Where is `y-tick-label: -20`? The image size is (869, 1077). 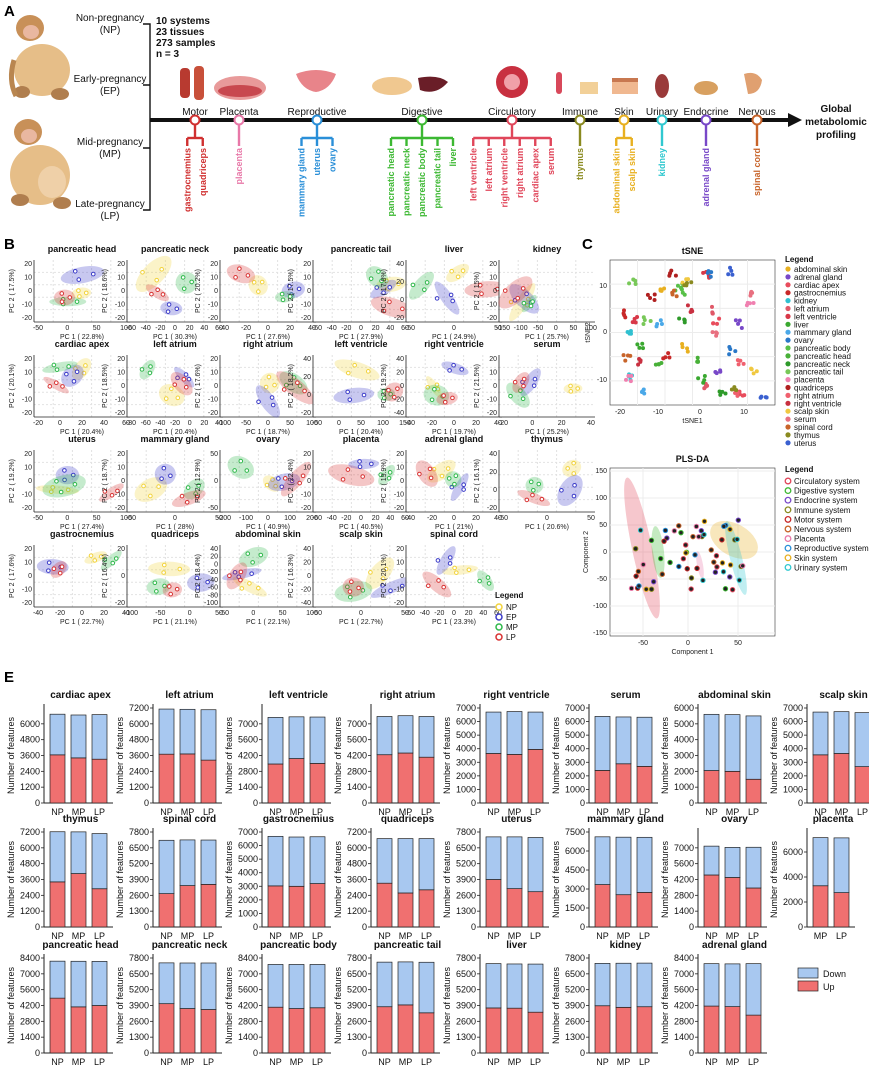
y-tick-label: -20 is located at coordinates (213, 572).